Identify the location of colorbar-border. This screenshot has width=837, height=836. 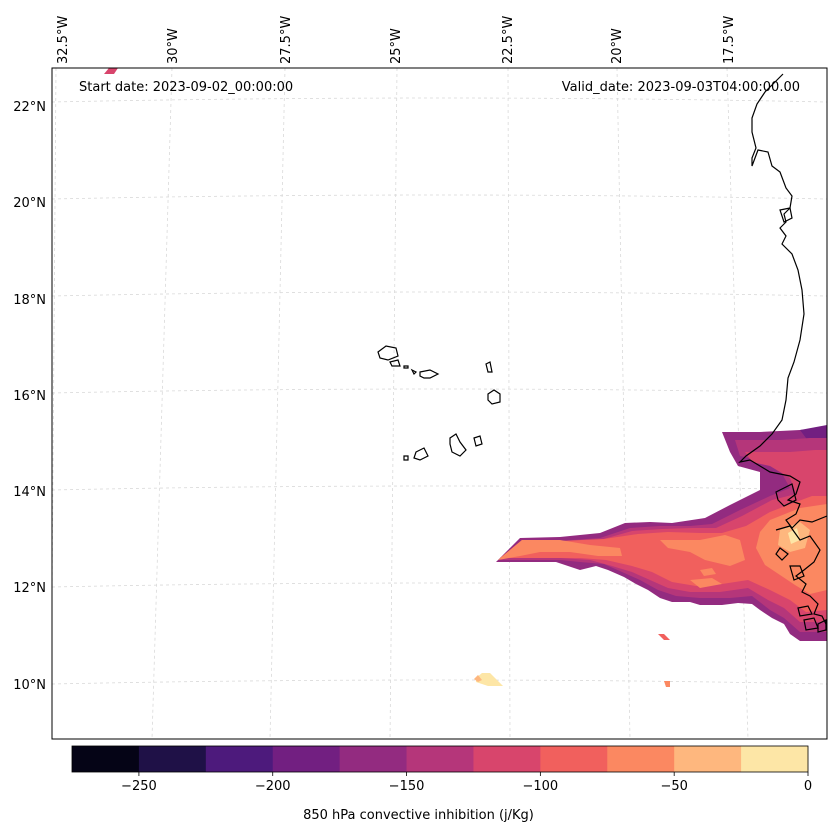
(440, 759).